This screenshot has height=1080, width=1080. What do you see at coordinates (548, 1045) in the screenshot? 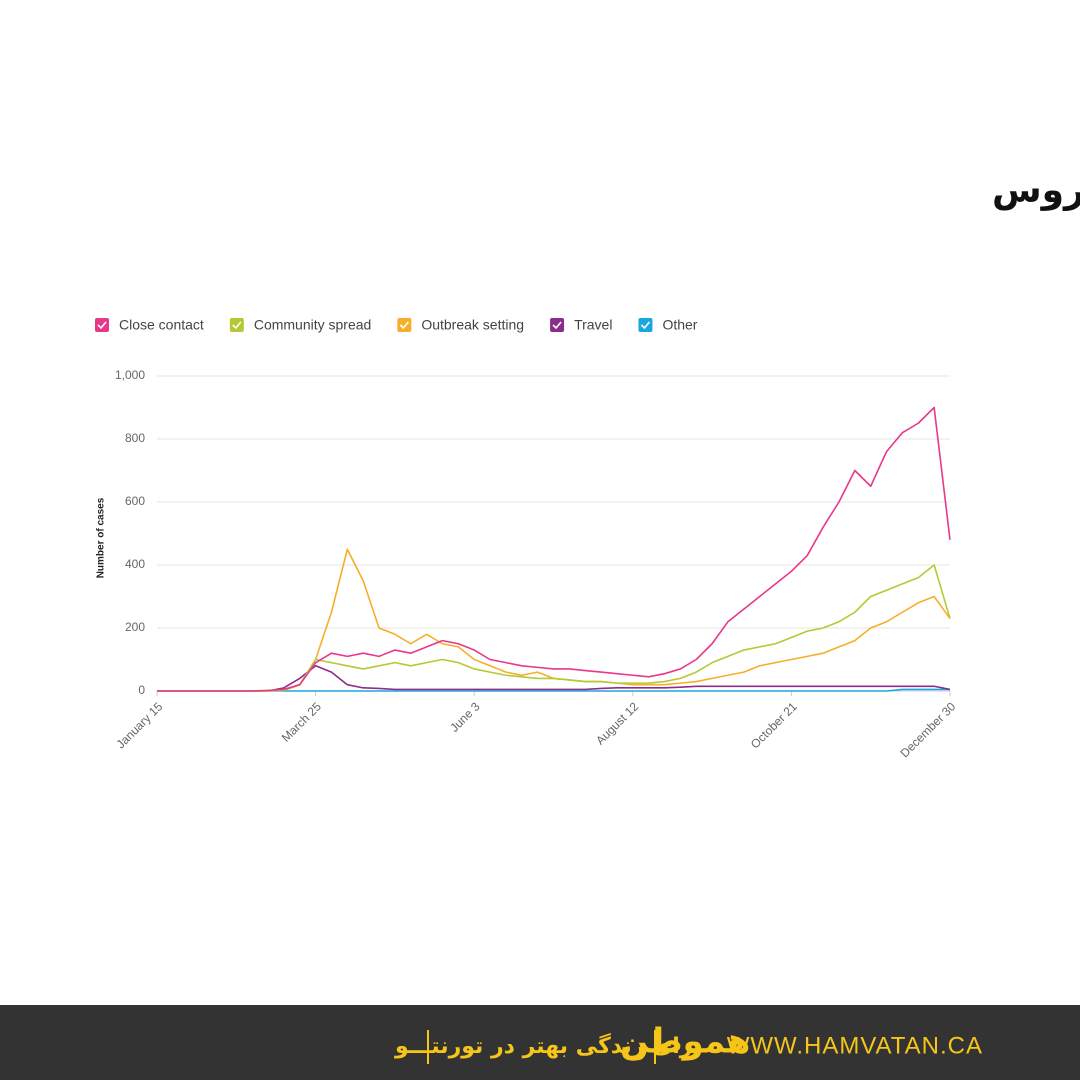
I see `footer-slogan: برای زندگی بهتر در تورنتـــو` at bounding box center [548, 1045].